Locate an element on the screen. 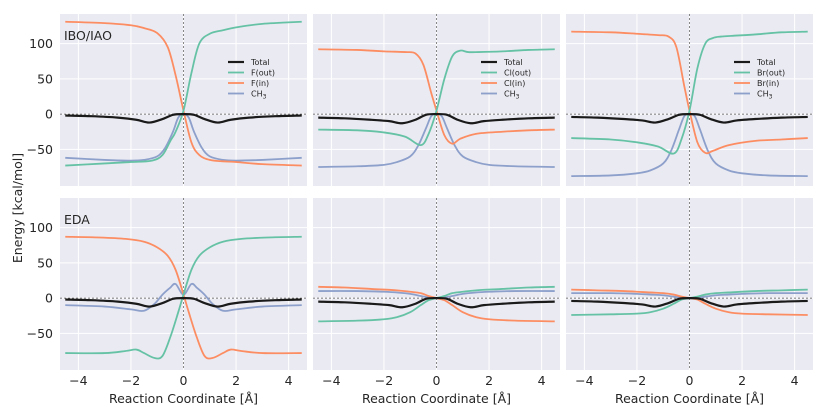 Image resolution: width=830 pixels, height=415 pixels. panel-ibo-Cl: Total Cl(out)Cl(in) CH3 is located at coordinates (436, 100).